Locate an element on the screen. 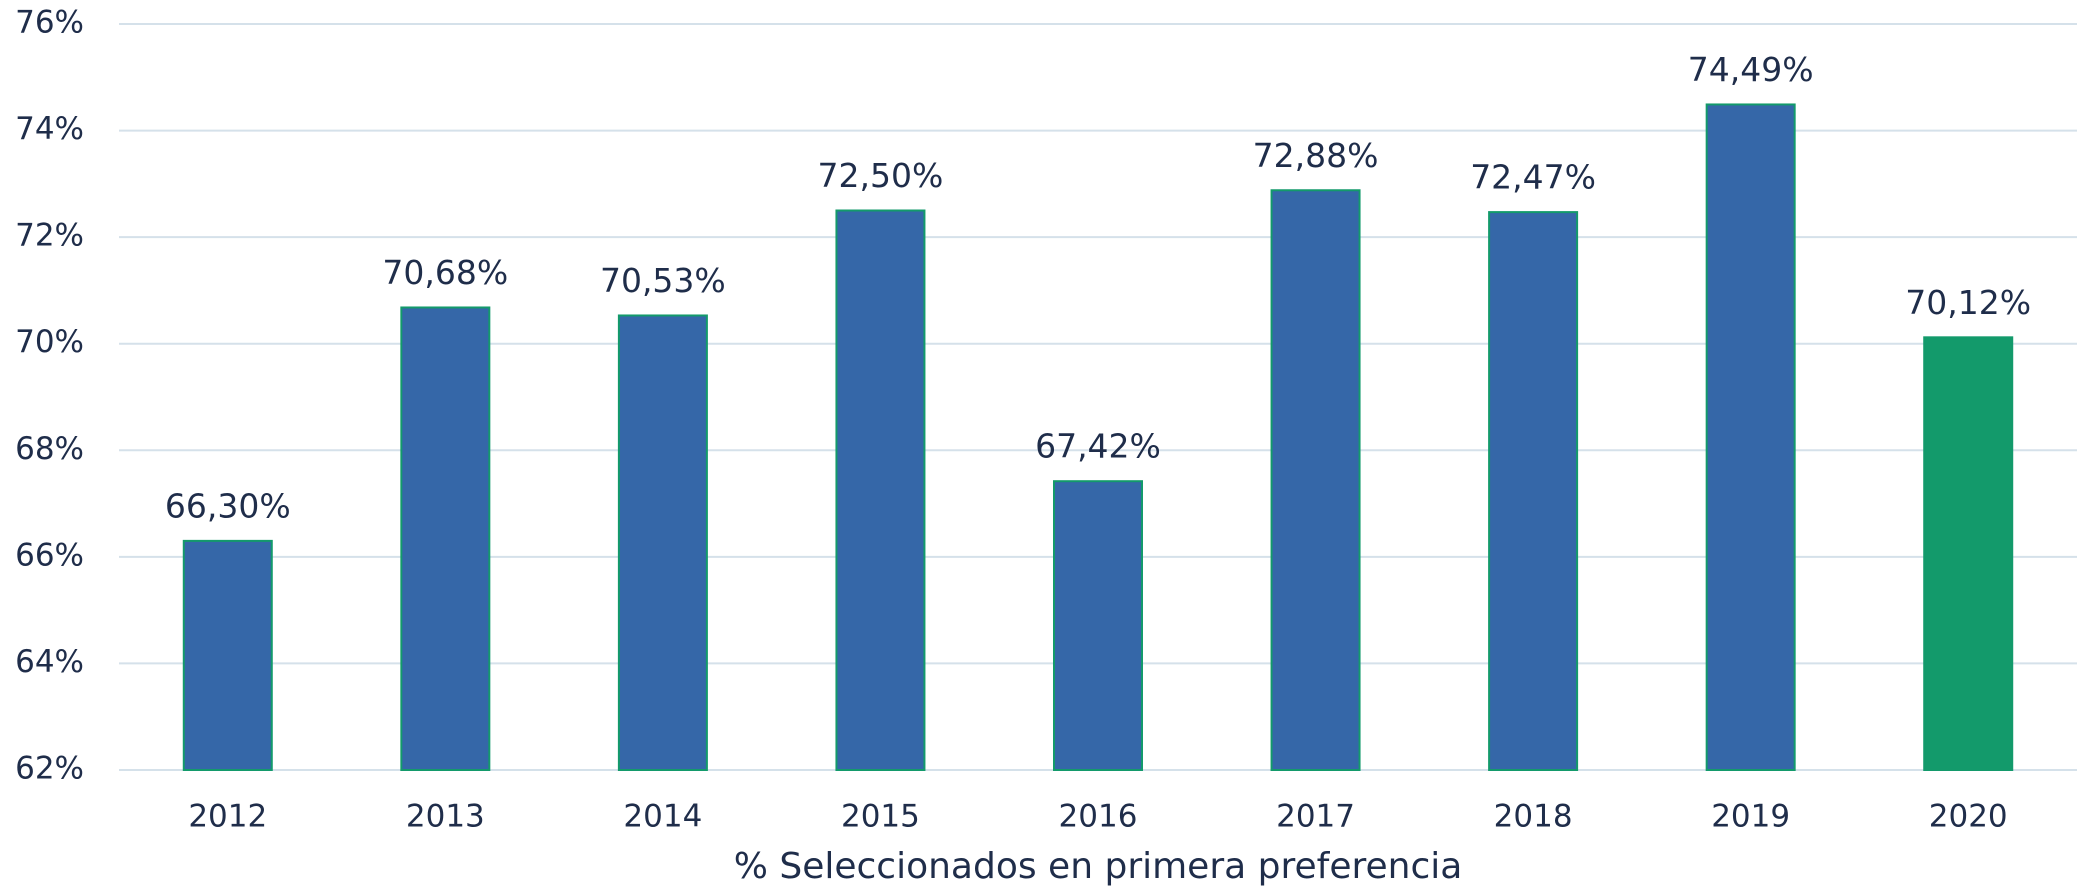 This screenshot has height=889, width=2077. data-label: 66,30% is located at coordinates (228, 505).